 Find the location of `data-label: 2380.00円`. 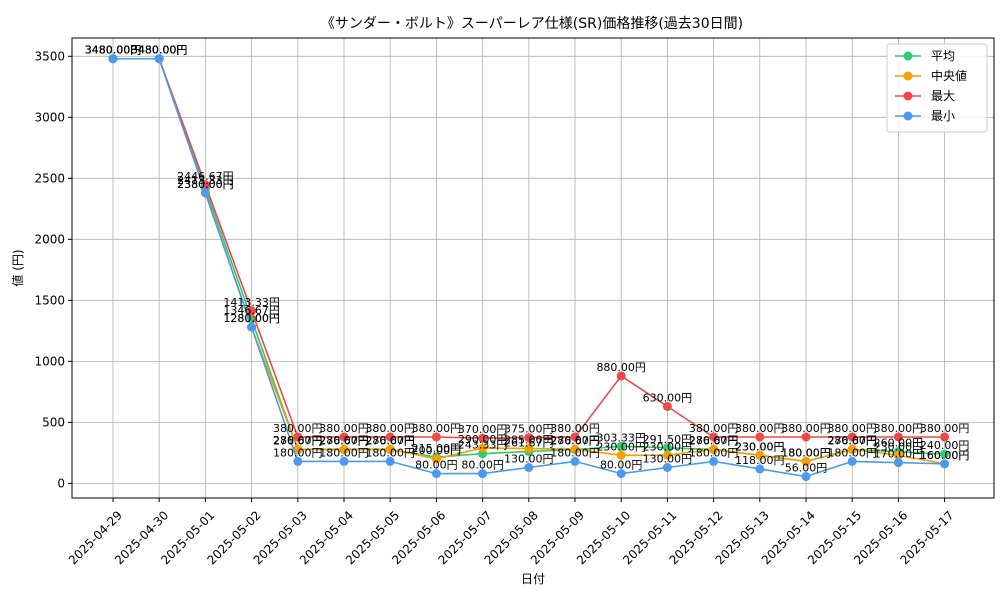

data-label: 2380.00円 is located at coordinates (205, 184).